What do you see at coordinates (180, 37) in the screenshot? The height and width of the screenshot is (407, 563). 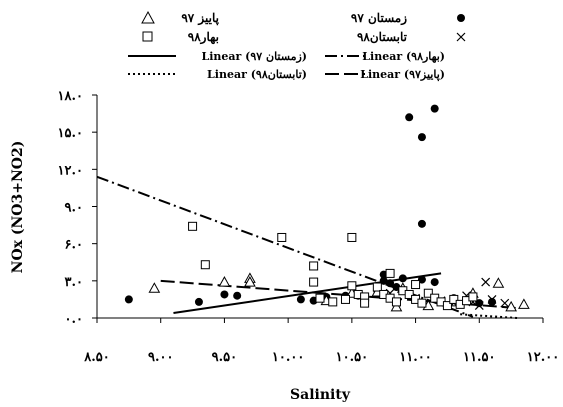 I see `legend-entry-spring98: بهار۹۸` at bounding box center [180, 37].